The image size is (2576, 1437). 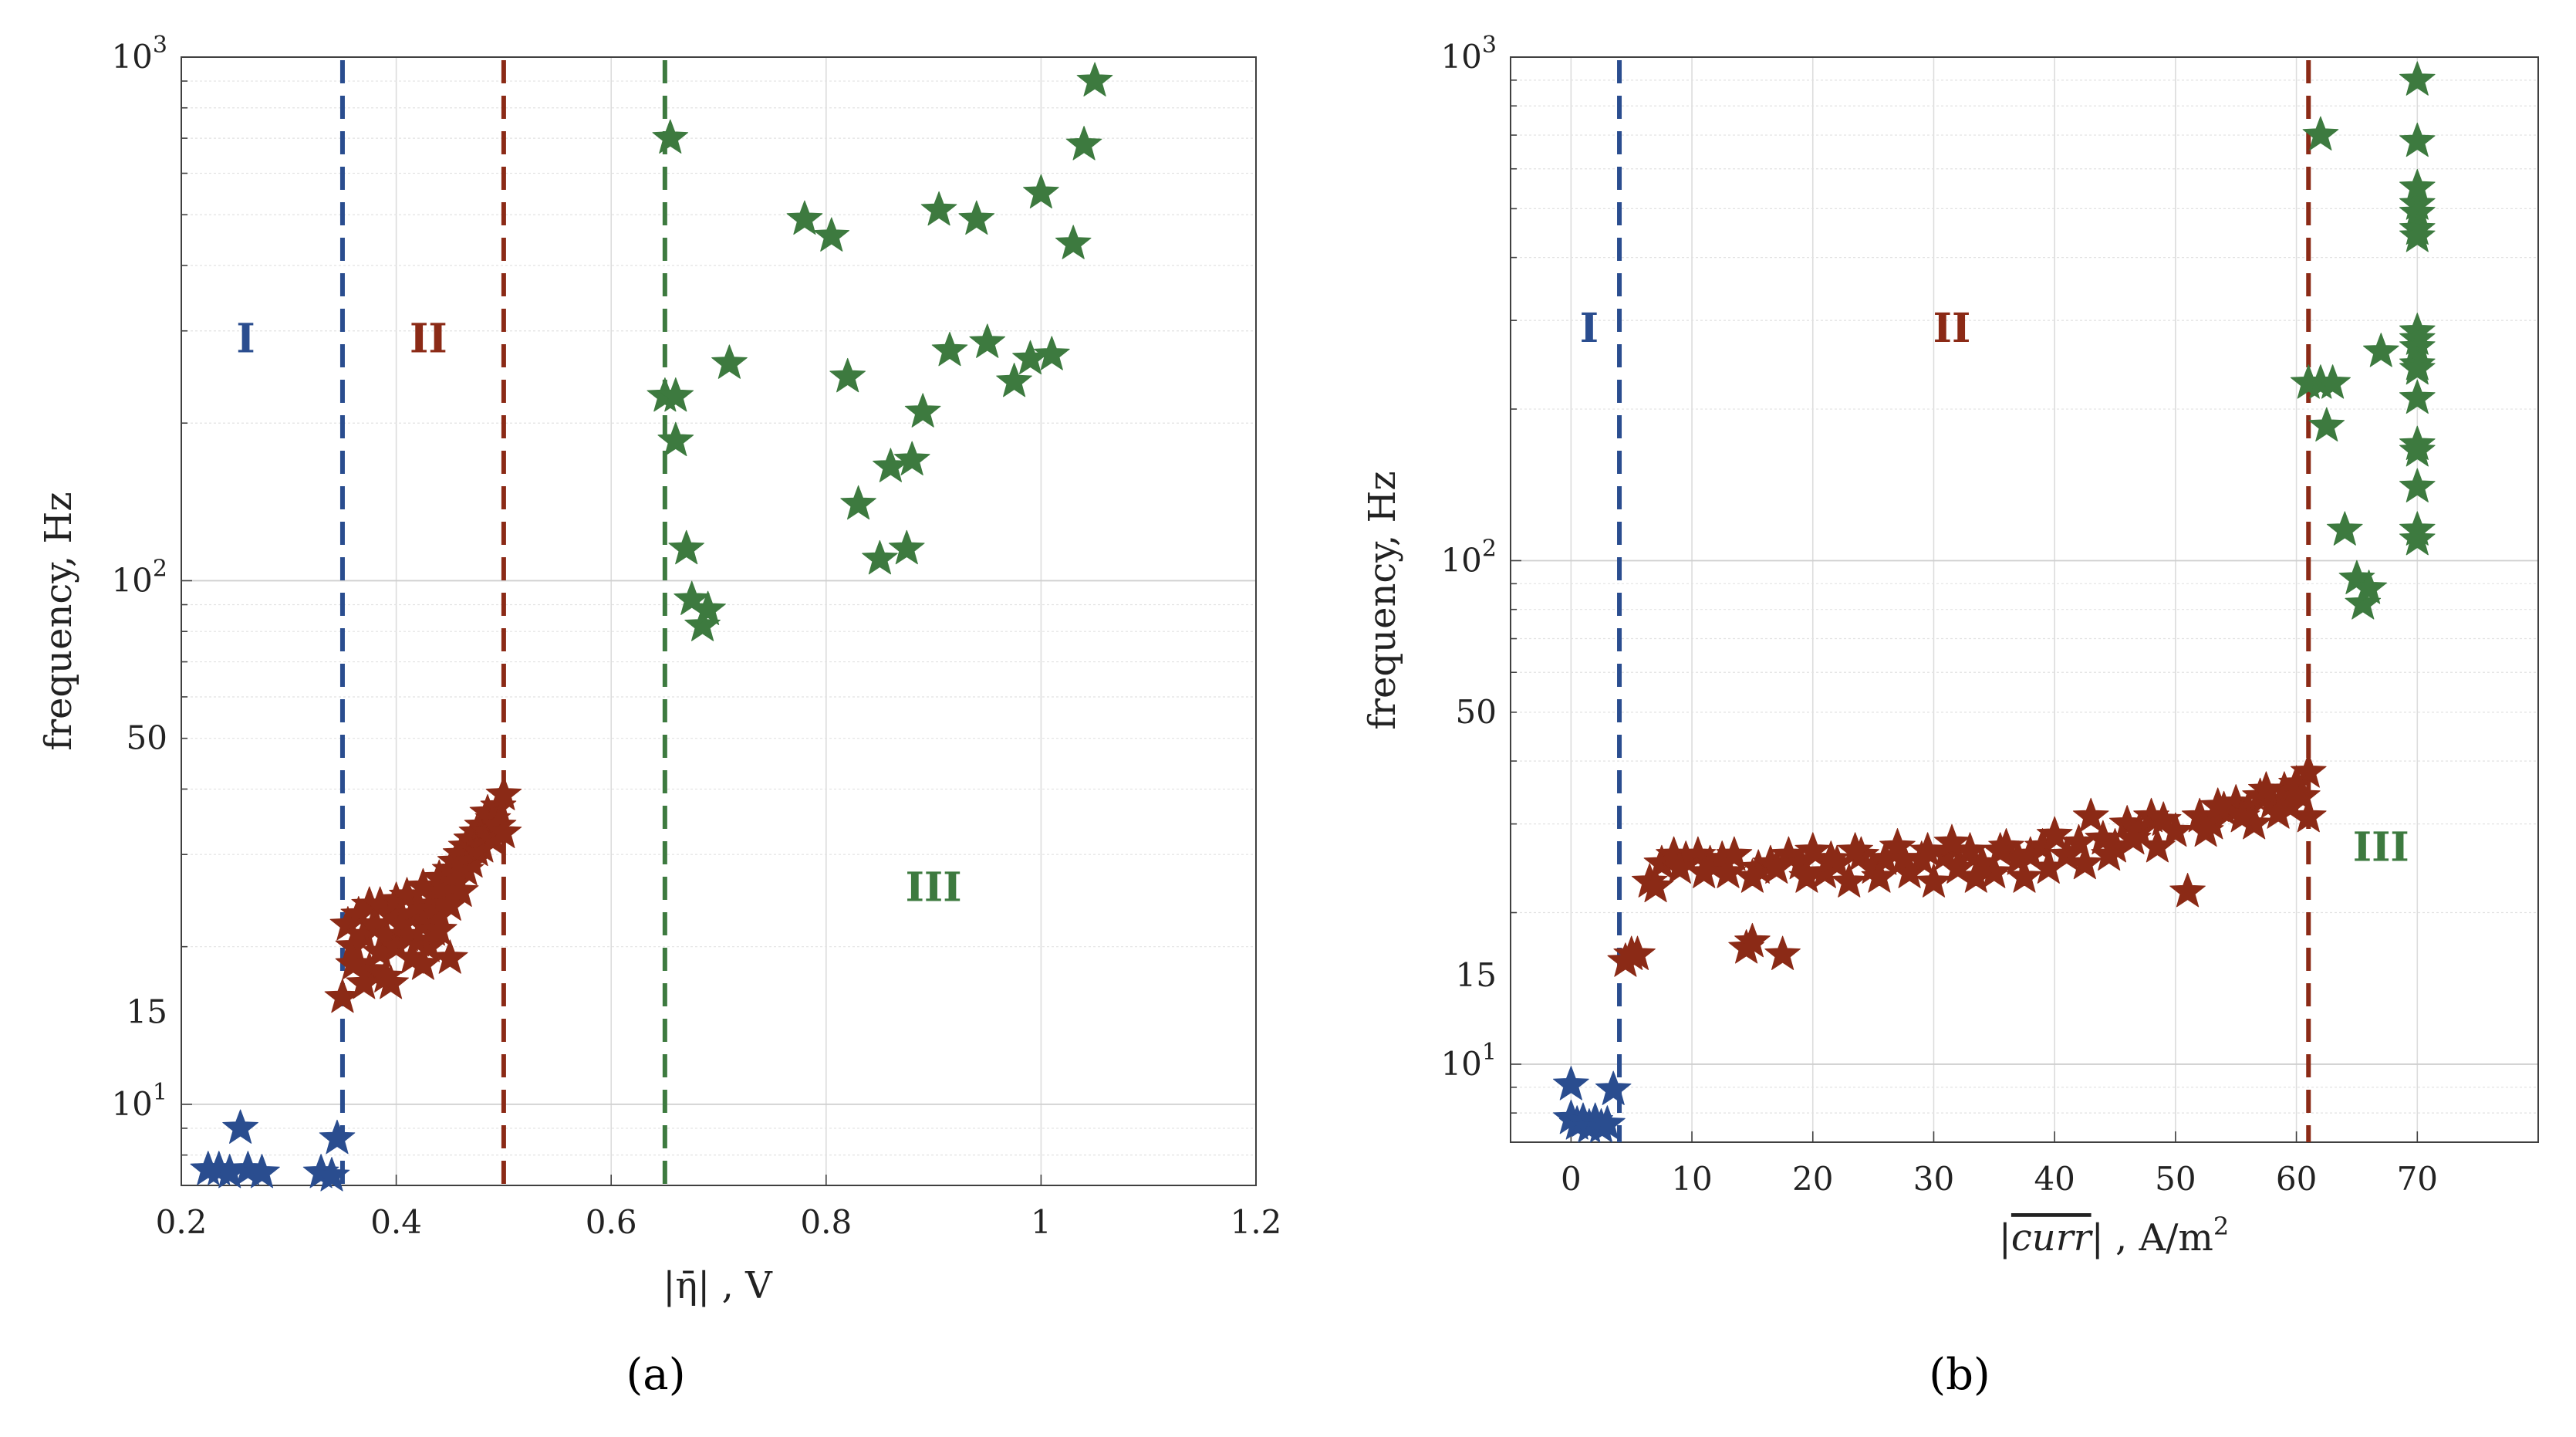 I want to click on region-label: II, so click(x=1952, y=328).